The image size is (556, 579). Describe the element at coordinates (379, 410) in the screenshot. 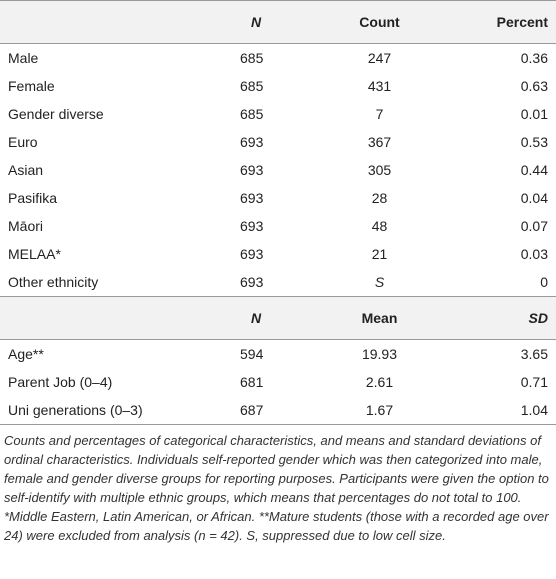

I see `cell: 1.67` at that location.